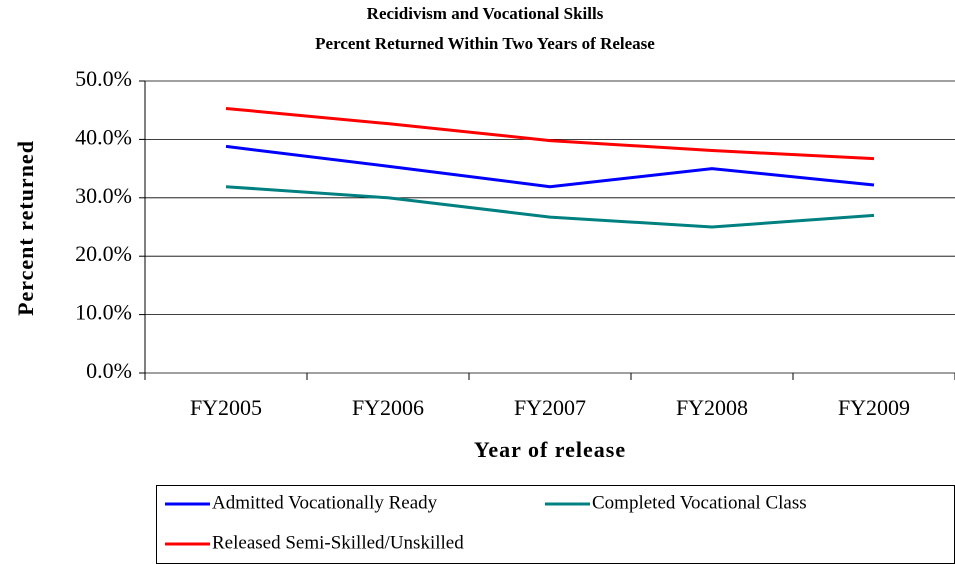  What do you see at coordinates (874, 407) in the screenshot?
I see `x-tick-label: FY2009` at bounding box center [874, 407].